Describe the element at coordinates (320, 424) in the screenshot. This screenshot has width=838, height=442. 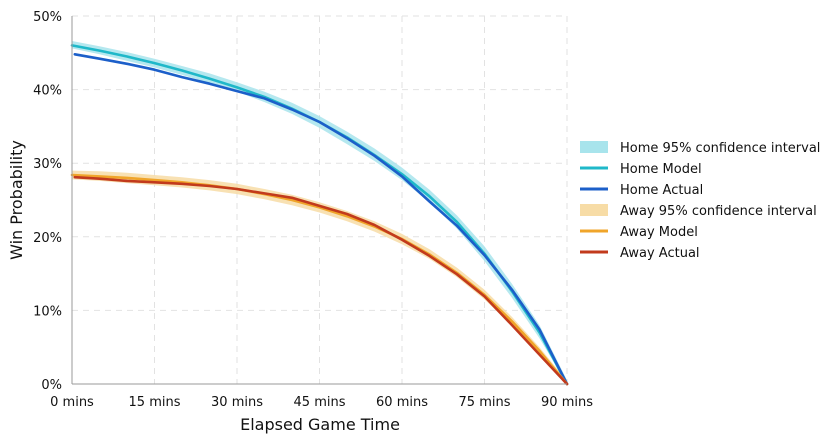
I see `x-axis-title: Elapsed Game Time` at that location.